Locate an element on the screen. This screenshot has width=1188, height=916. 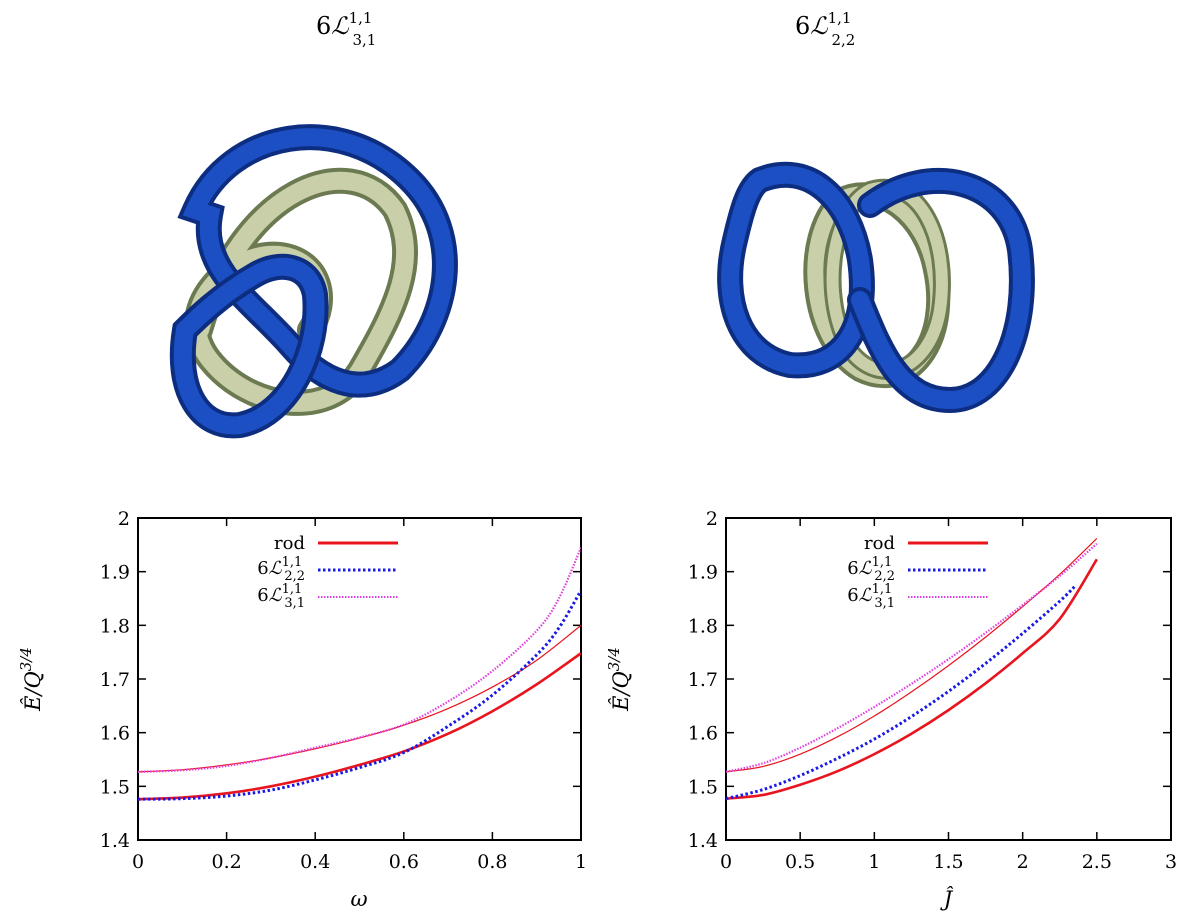
x-tick-label: 0.4 is located at coordinates (315, 862).